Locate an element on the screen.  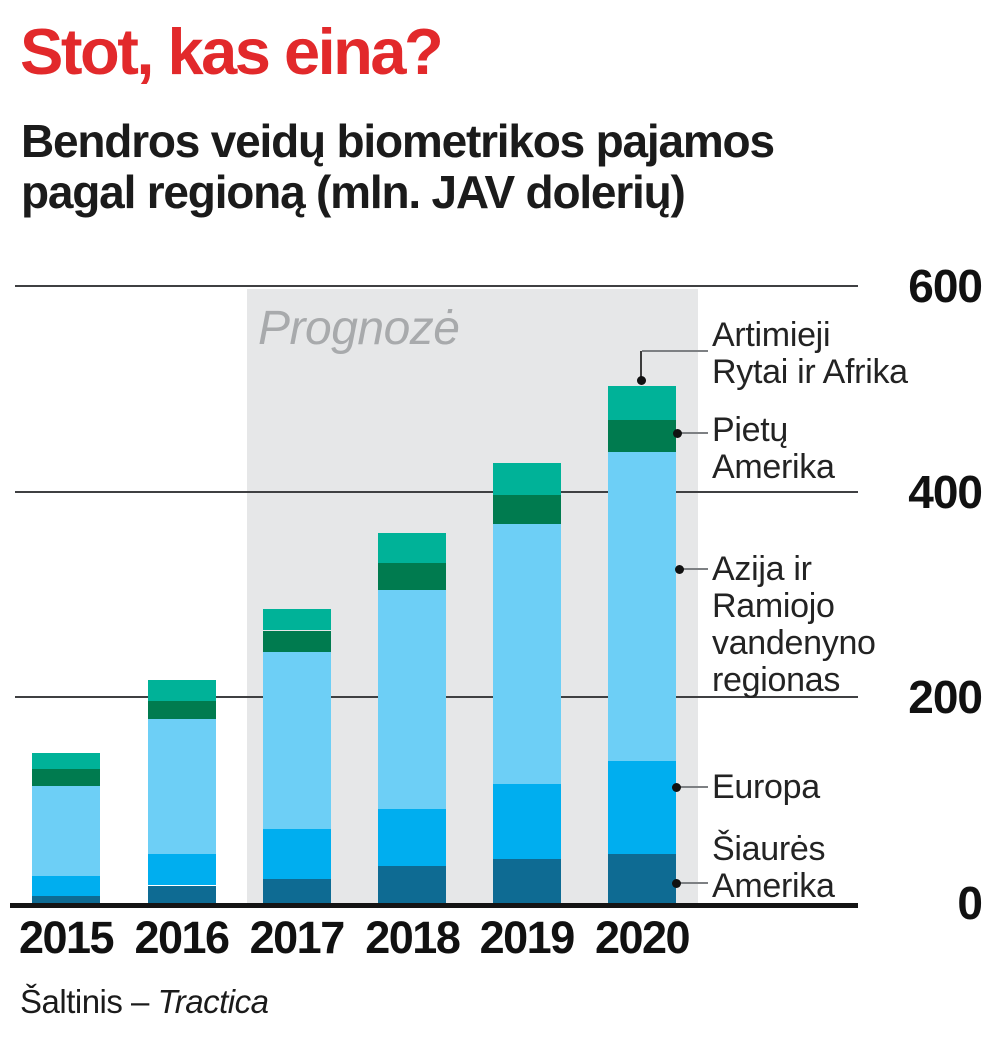
bar-segment-2019-europa is located at coordinates (526, 821).